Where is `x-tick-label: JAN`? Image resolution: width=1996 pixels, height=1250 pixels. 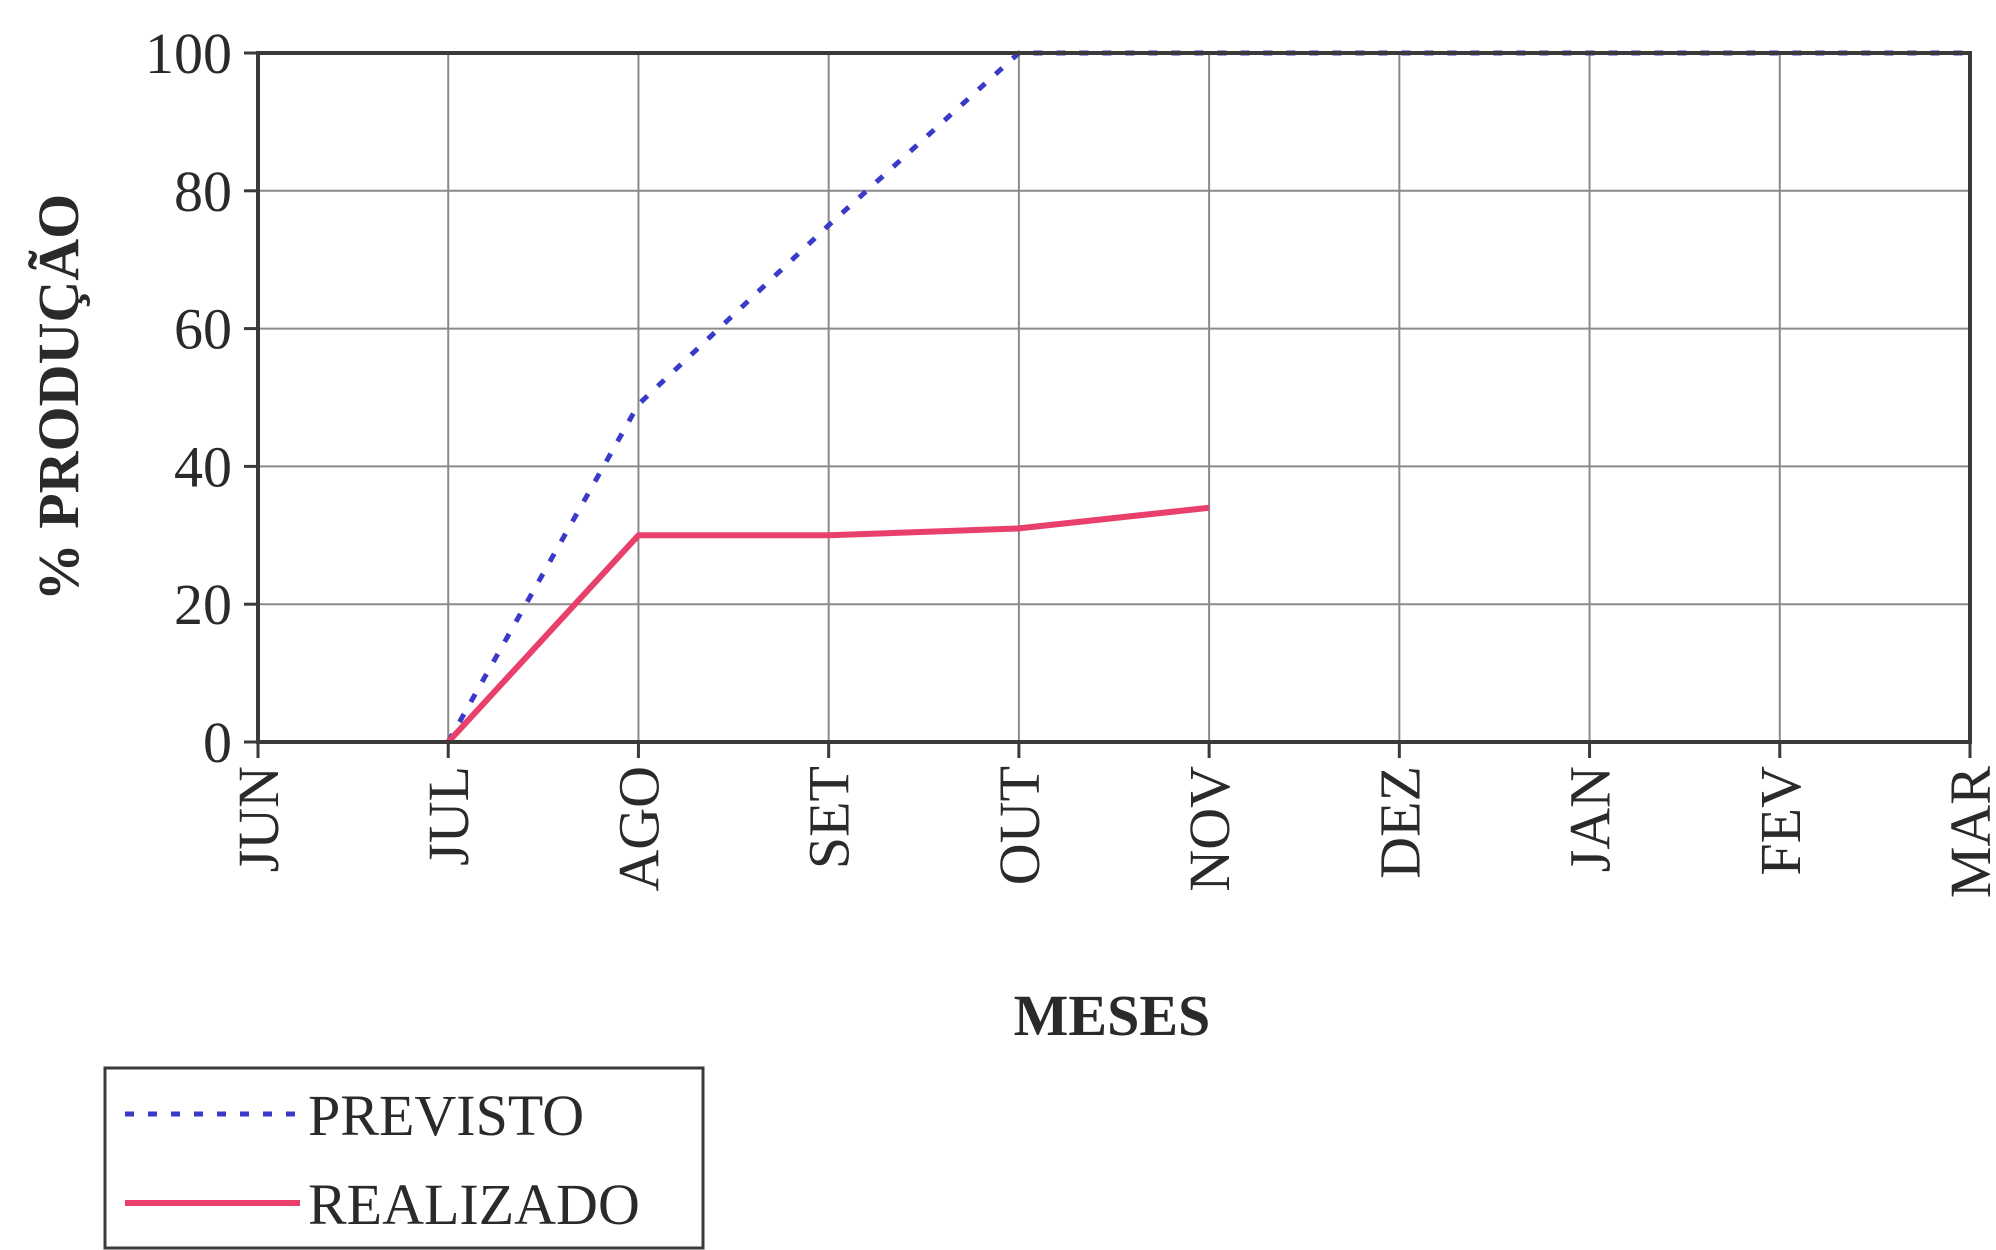
x-tick-label: JAN is located at coordinates (1590, 819).